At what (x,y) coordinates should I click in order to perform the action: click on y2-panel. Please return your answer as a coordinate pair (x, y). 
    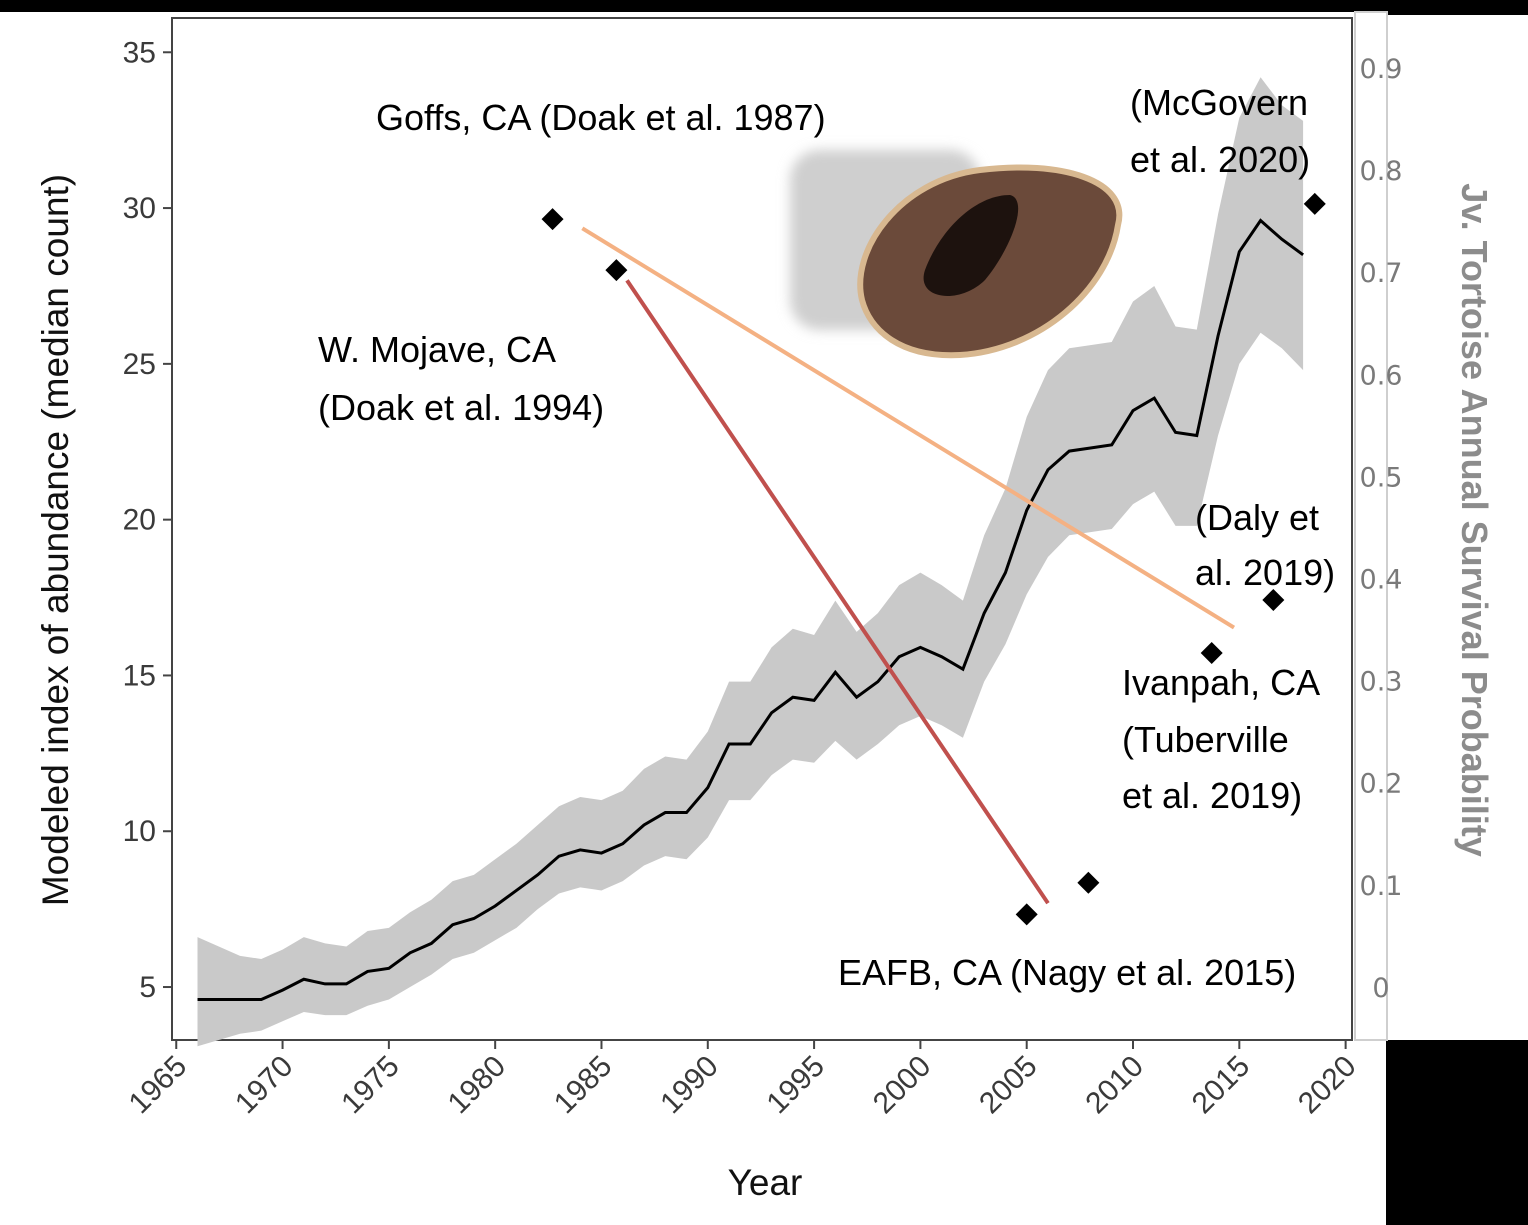
    Looking at the image, I should click on (1371, 526).